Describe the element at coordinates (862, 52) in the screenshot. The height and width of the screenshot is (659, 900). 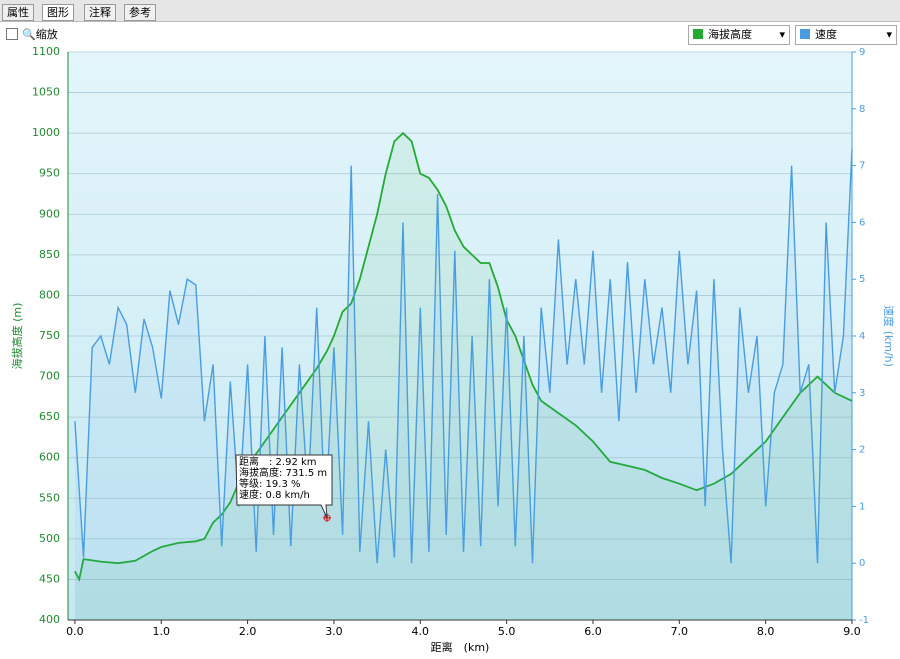
I see `y2-tick-label: 9` at that location.